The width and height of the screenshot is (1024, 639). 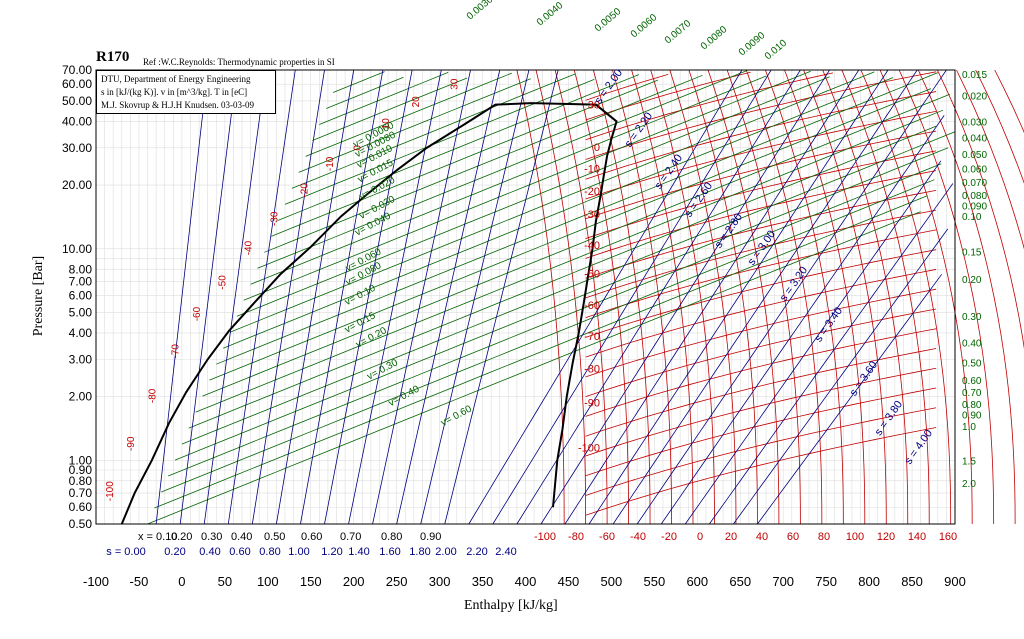 I want to click on entropy-scale-label: 1.00, so click(x=298, y=552).